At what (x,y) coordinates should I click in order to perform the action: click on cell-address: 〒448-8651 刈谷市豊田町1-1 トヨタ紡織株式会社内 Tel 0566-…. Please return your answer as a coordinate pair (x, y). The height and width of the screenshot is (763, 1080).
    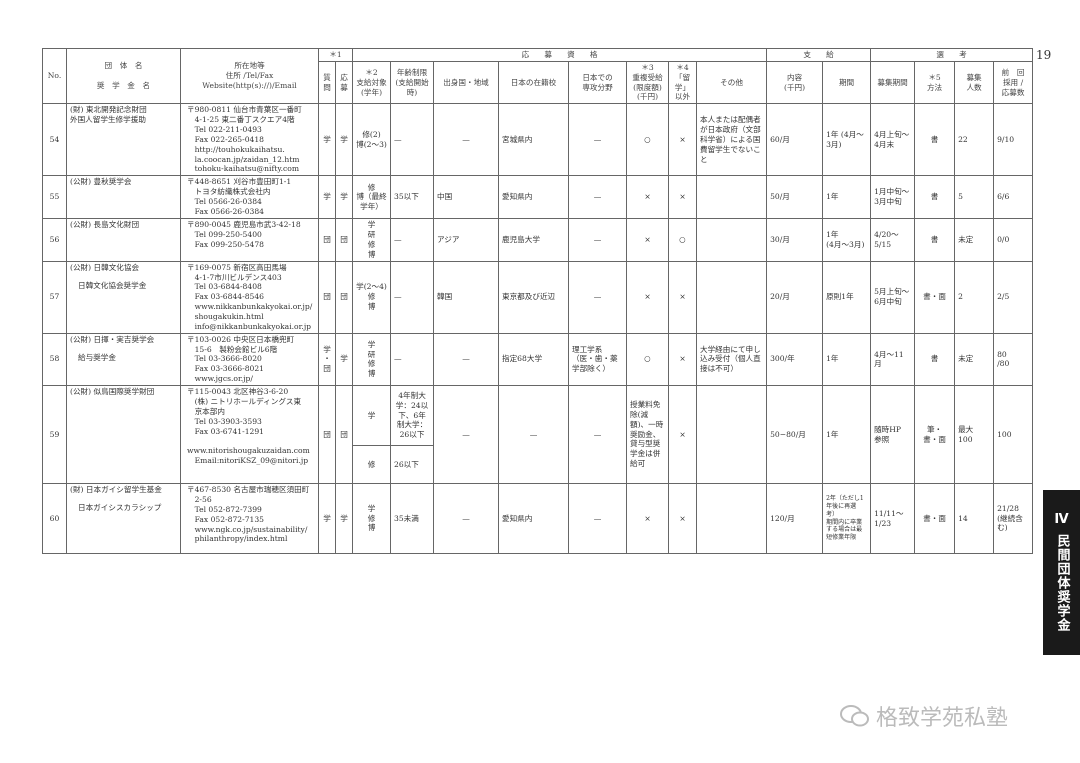
    Looking at the image, I should click on (249, 197).